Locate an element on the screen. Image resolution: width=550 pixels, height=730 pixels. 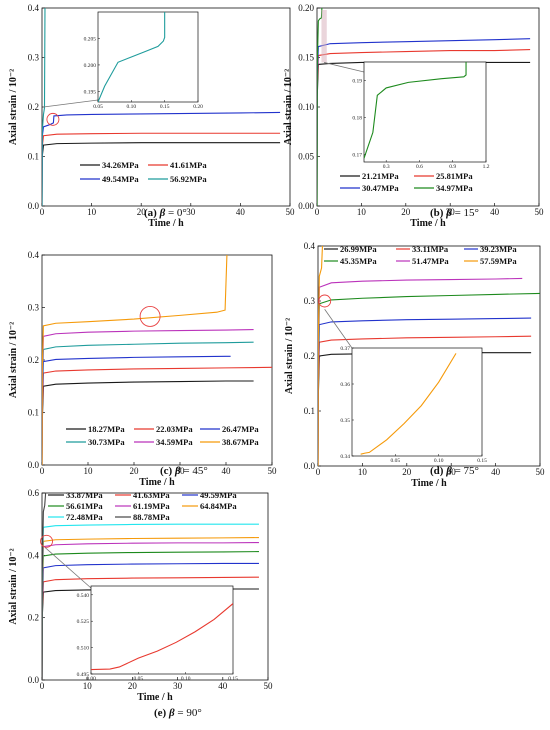
inset-x-tick-label: 0.6 is located at coordinates (419, 167).